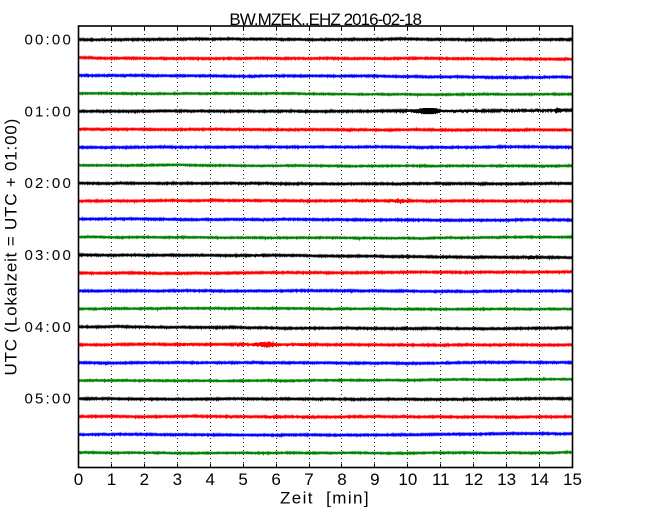  What do you see at coordinates (325, 19) in the screenshot?
I see `svg-text: BW.MZEK..EHZ 2016-02-18` at bounding box center [325, 19].